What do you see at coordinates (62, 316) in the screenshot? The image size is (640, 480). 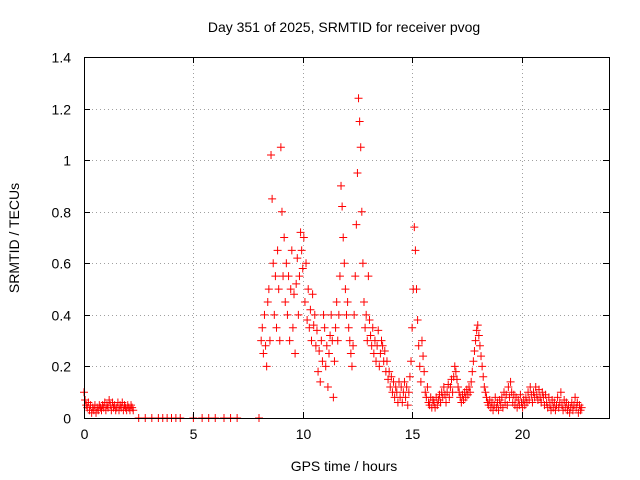 I see `y-tick-label: 0.4` at bounding box center [62, 316].